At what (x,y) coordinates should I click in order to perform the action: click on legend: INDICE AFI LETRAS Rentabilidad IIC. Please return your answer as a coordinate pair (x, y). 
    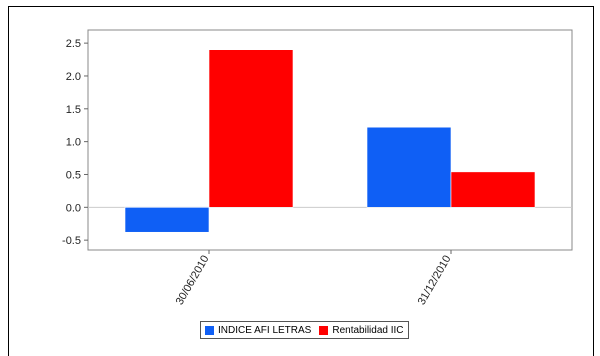
    Looking at the image, I should click on (304, 330).